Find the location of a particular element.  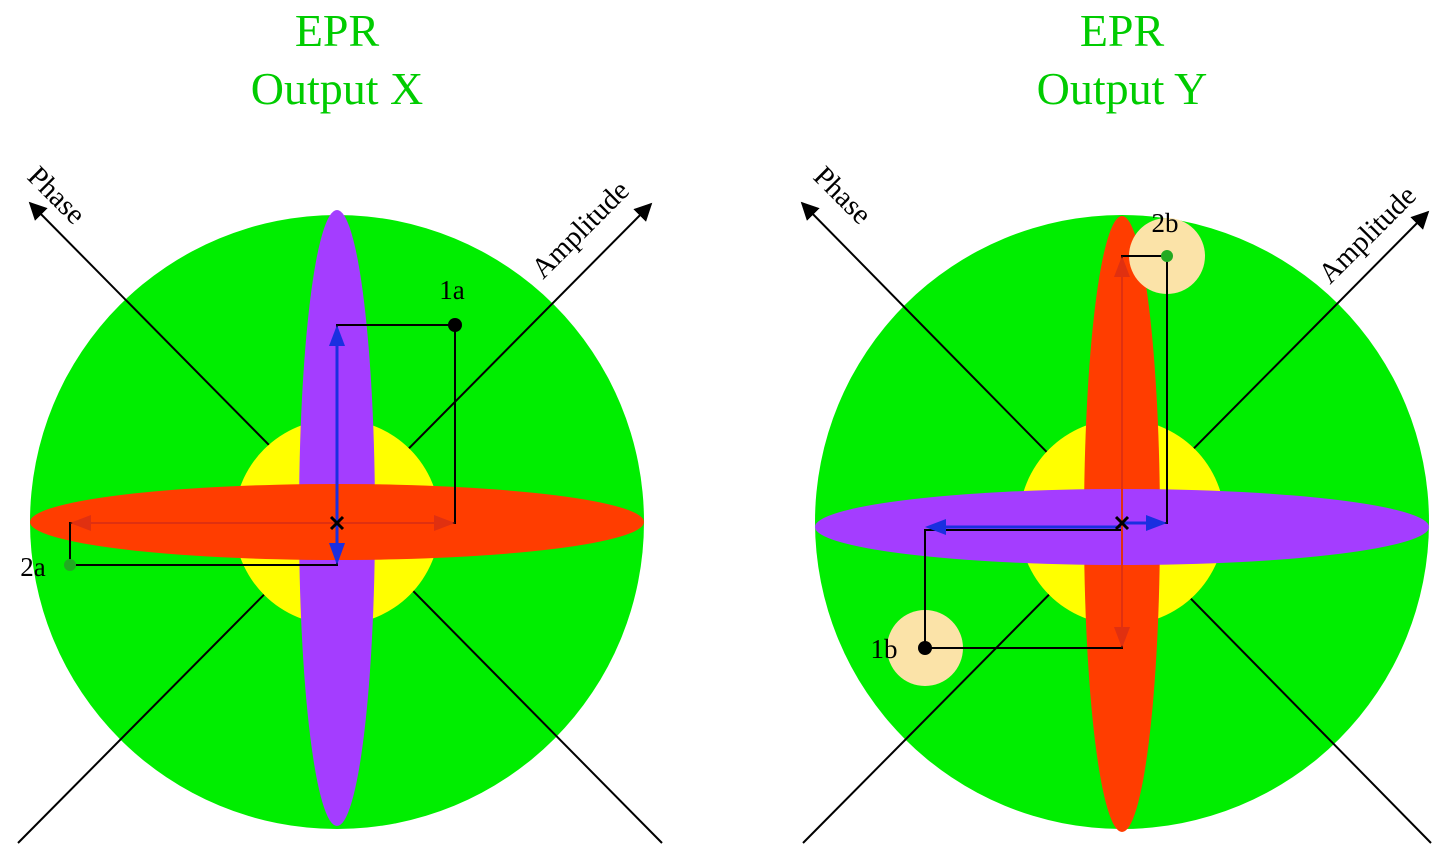

panel-x-title-line1: EPR is located at coordinates (337, 30).